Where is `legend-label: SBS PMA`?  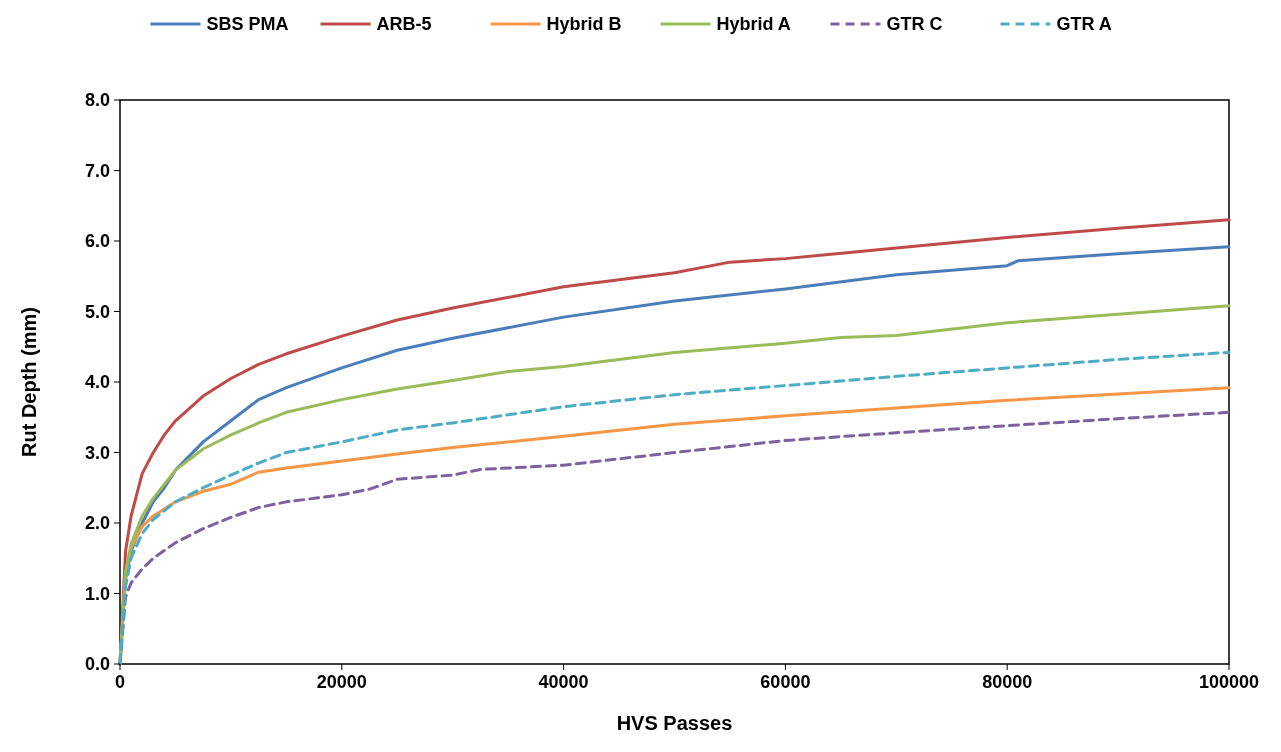
legend-label: SBS PMA is located at coordinates (247, 24).